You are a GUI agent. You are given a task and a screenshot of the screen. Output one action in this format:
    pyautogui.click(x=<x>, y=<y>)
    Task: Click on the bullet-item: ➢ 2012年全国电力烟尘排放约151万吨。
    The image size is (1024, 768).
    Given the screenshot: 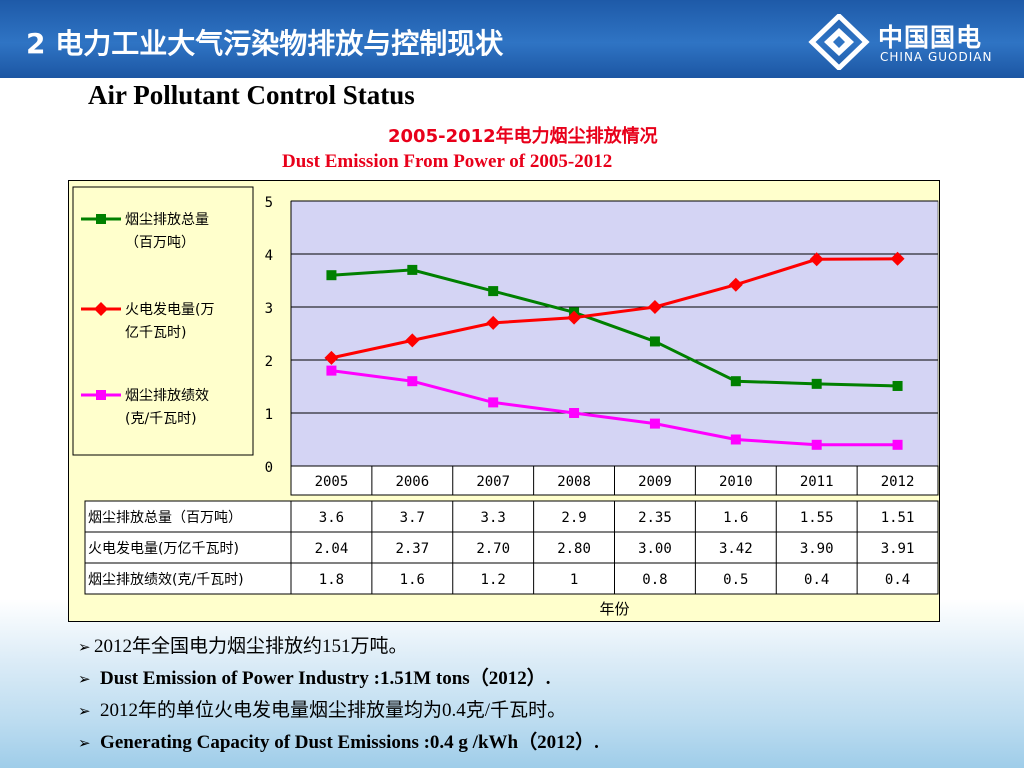 What is the action you would take?
    pyautogui.click(x=543, y=646)
    